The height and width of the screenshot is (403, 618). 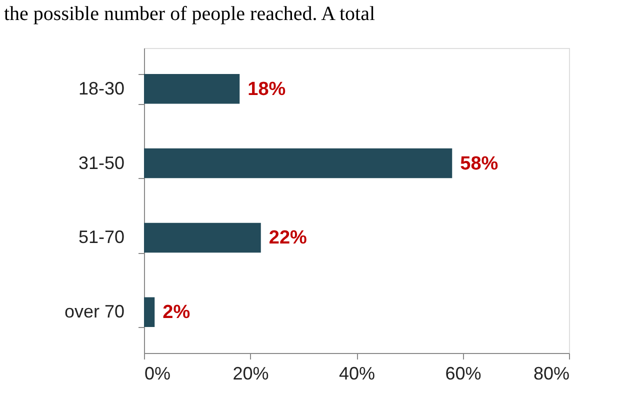 I want to click on x-tick-label: 80%, so click(x=551, y=374).